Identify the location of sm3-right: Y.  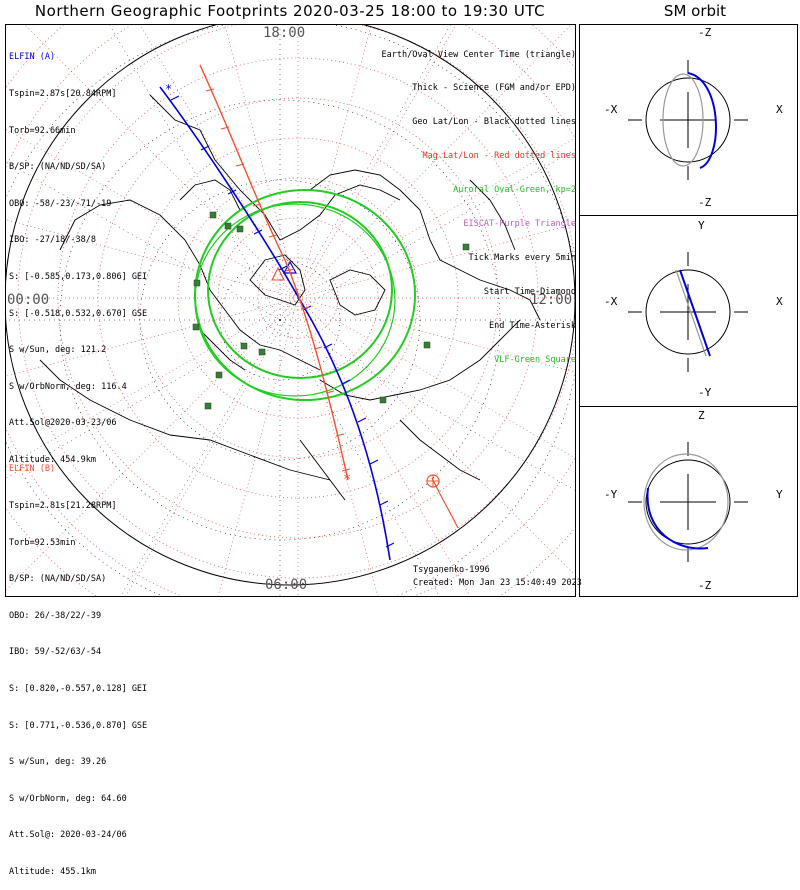
(779, 494).